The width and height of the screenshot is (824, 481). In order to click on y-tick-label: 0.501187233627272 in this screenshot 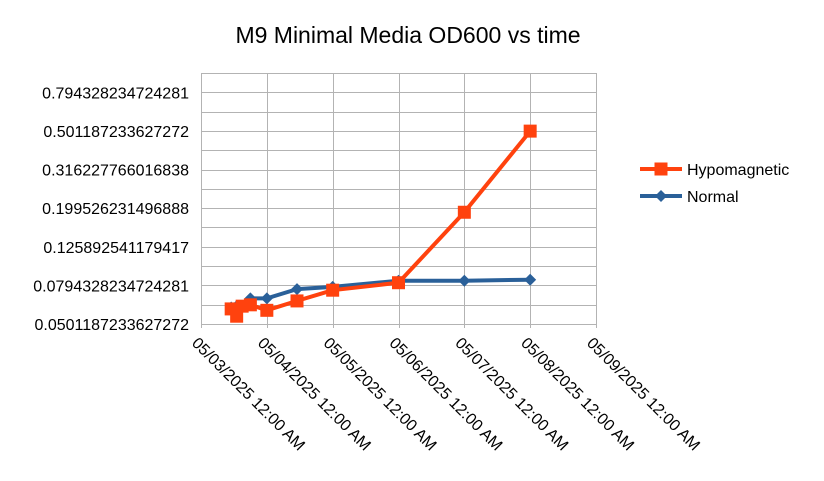, I will do `click(116, 132)`.